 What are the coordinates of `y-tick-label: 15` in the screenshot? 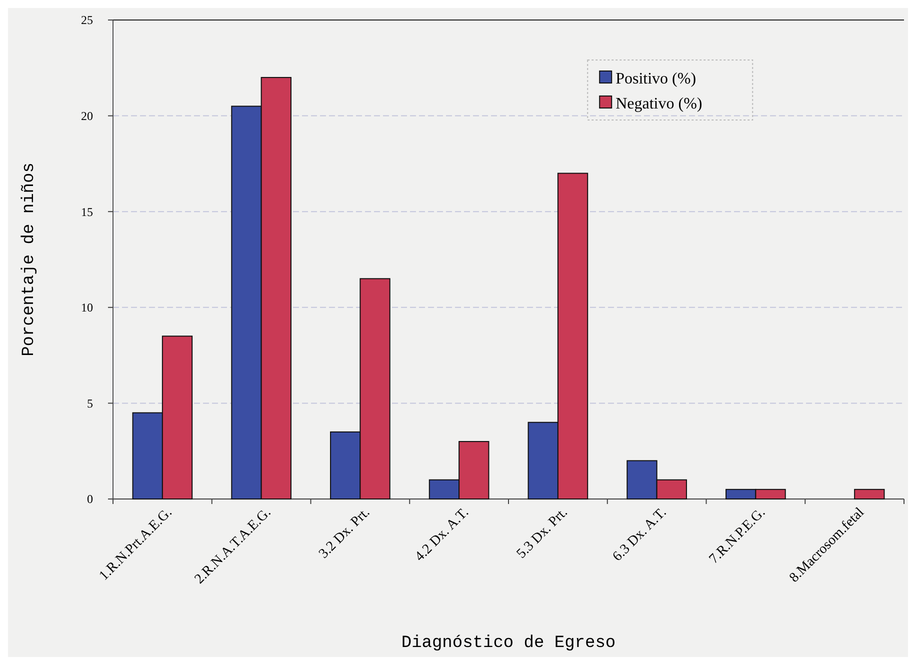 It's located at (87, 211).